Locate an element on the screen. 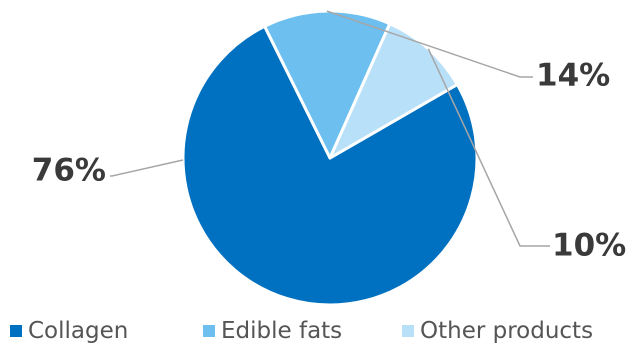 This screenshot has width=641, height=349. legend-label-edible-fats: Edible fats is located at coordinates (282, 331).